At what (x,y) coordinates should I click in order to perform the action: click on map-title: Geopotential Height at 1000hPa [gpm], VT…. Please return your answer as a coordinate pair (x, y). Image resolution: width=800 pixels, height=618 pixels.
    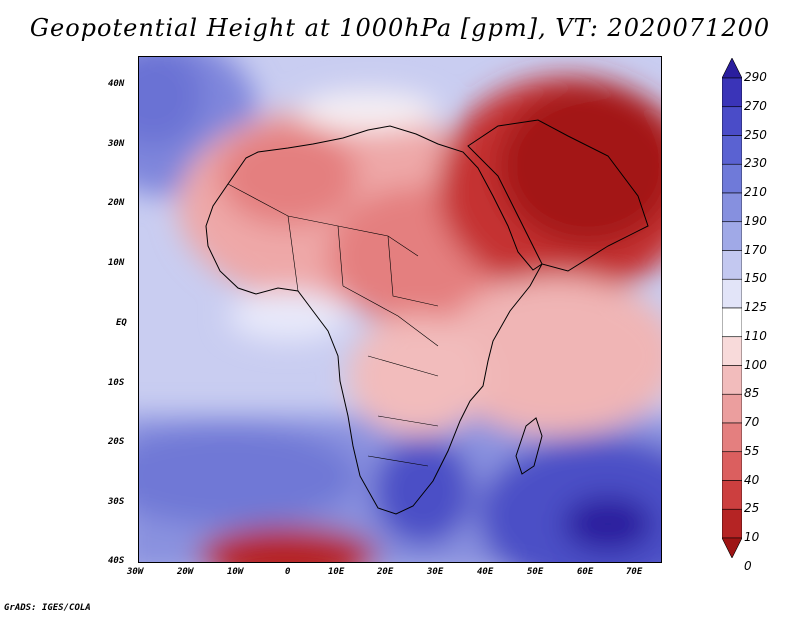
    Looking at the image, I should click on (400, 28).